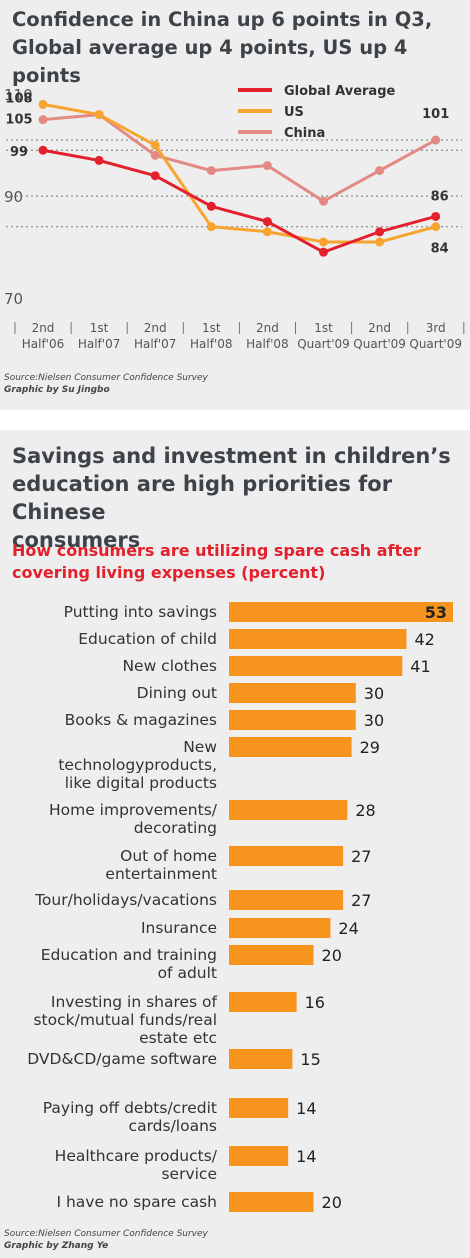 This screenshot has height=1258, width=470. What do you see at coordinates (222, 19) in the screenshot?
I see `title-line: Confidence in China up 6 points in Q3,` at bounding box center [222, 19].